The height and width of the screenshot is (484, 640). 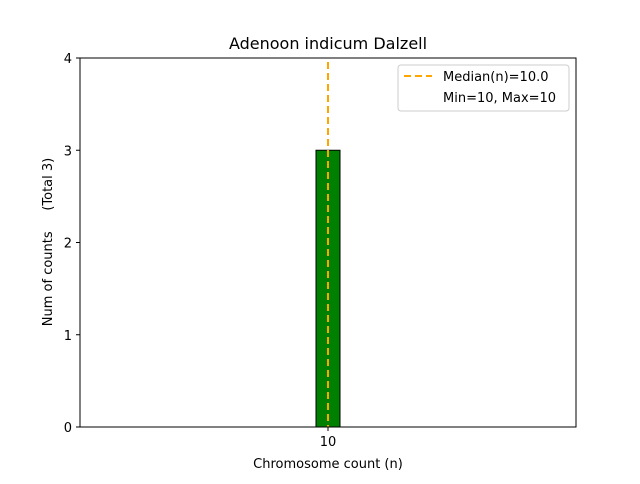 What do you see at coordinates (68, 59) in the screenshot?
I see `y-tick-label: 4` at bounding box center [68, 59].